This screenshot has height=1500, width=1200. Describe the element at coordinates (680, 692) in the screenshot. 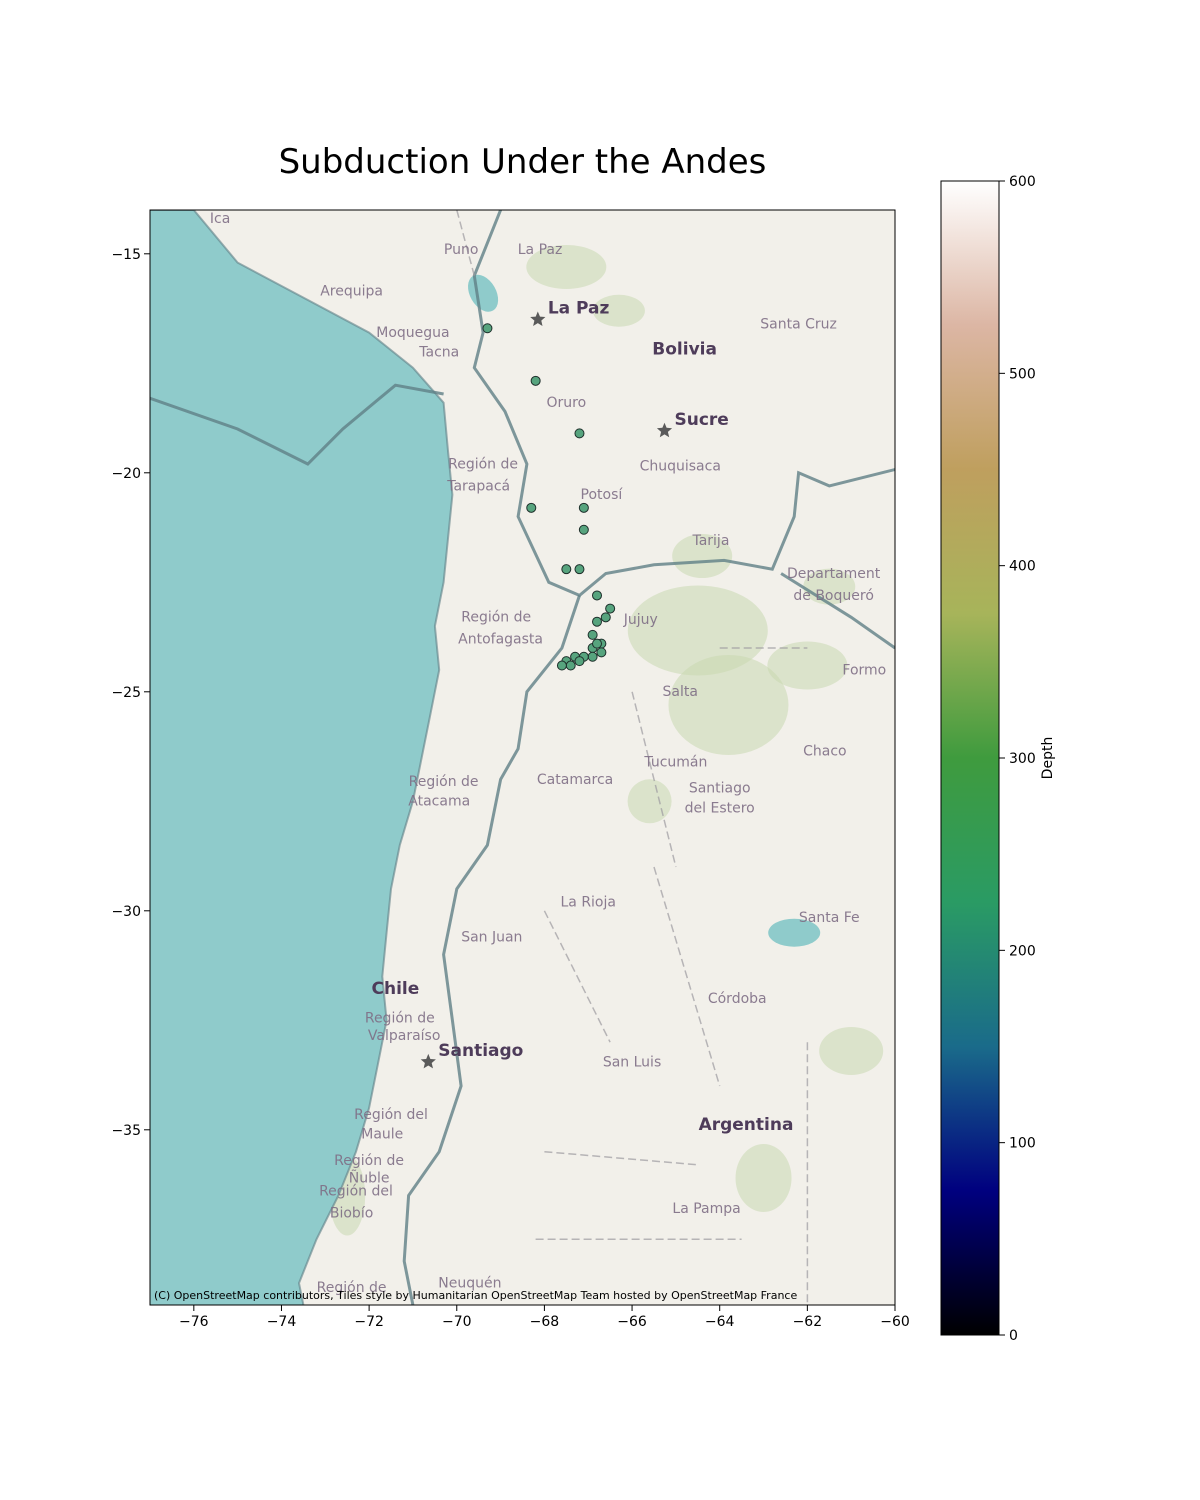

I see `place-label: Salta` at that location.